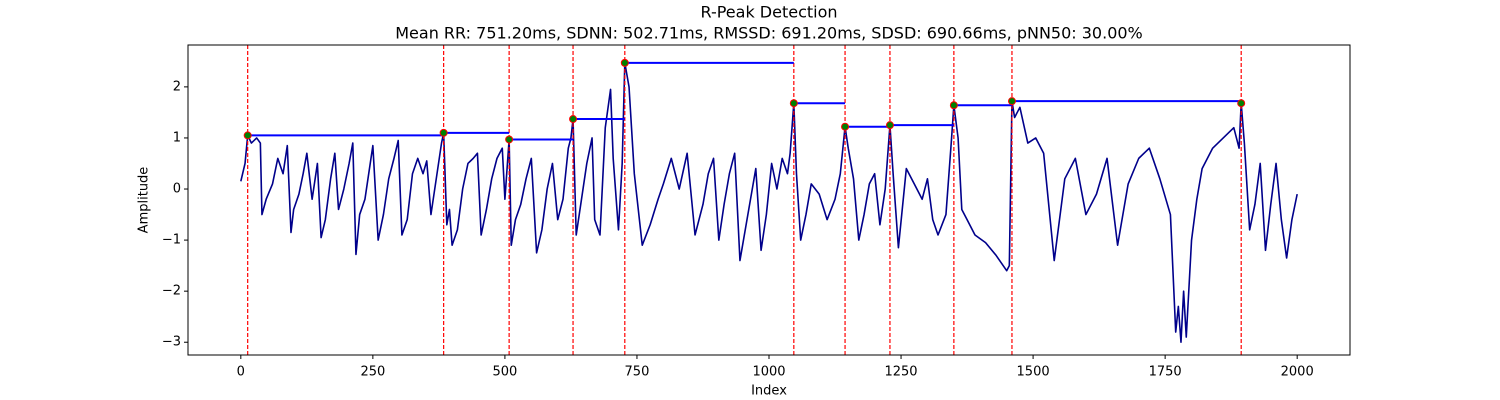  Describe the element at coordinates (177, 137) in the screenshot. I see `y-tick-label: 1` at that location.